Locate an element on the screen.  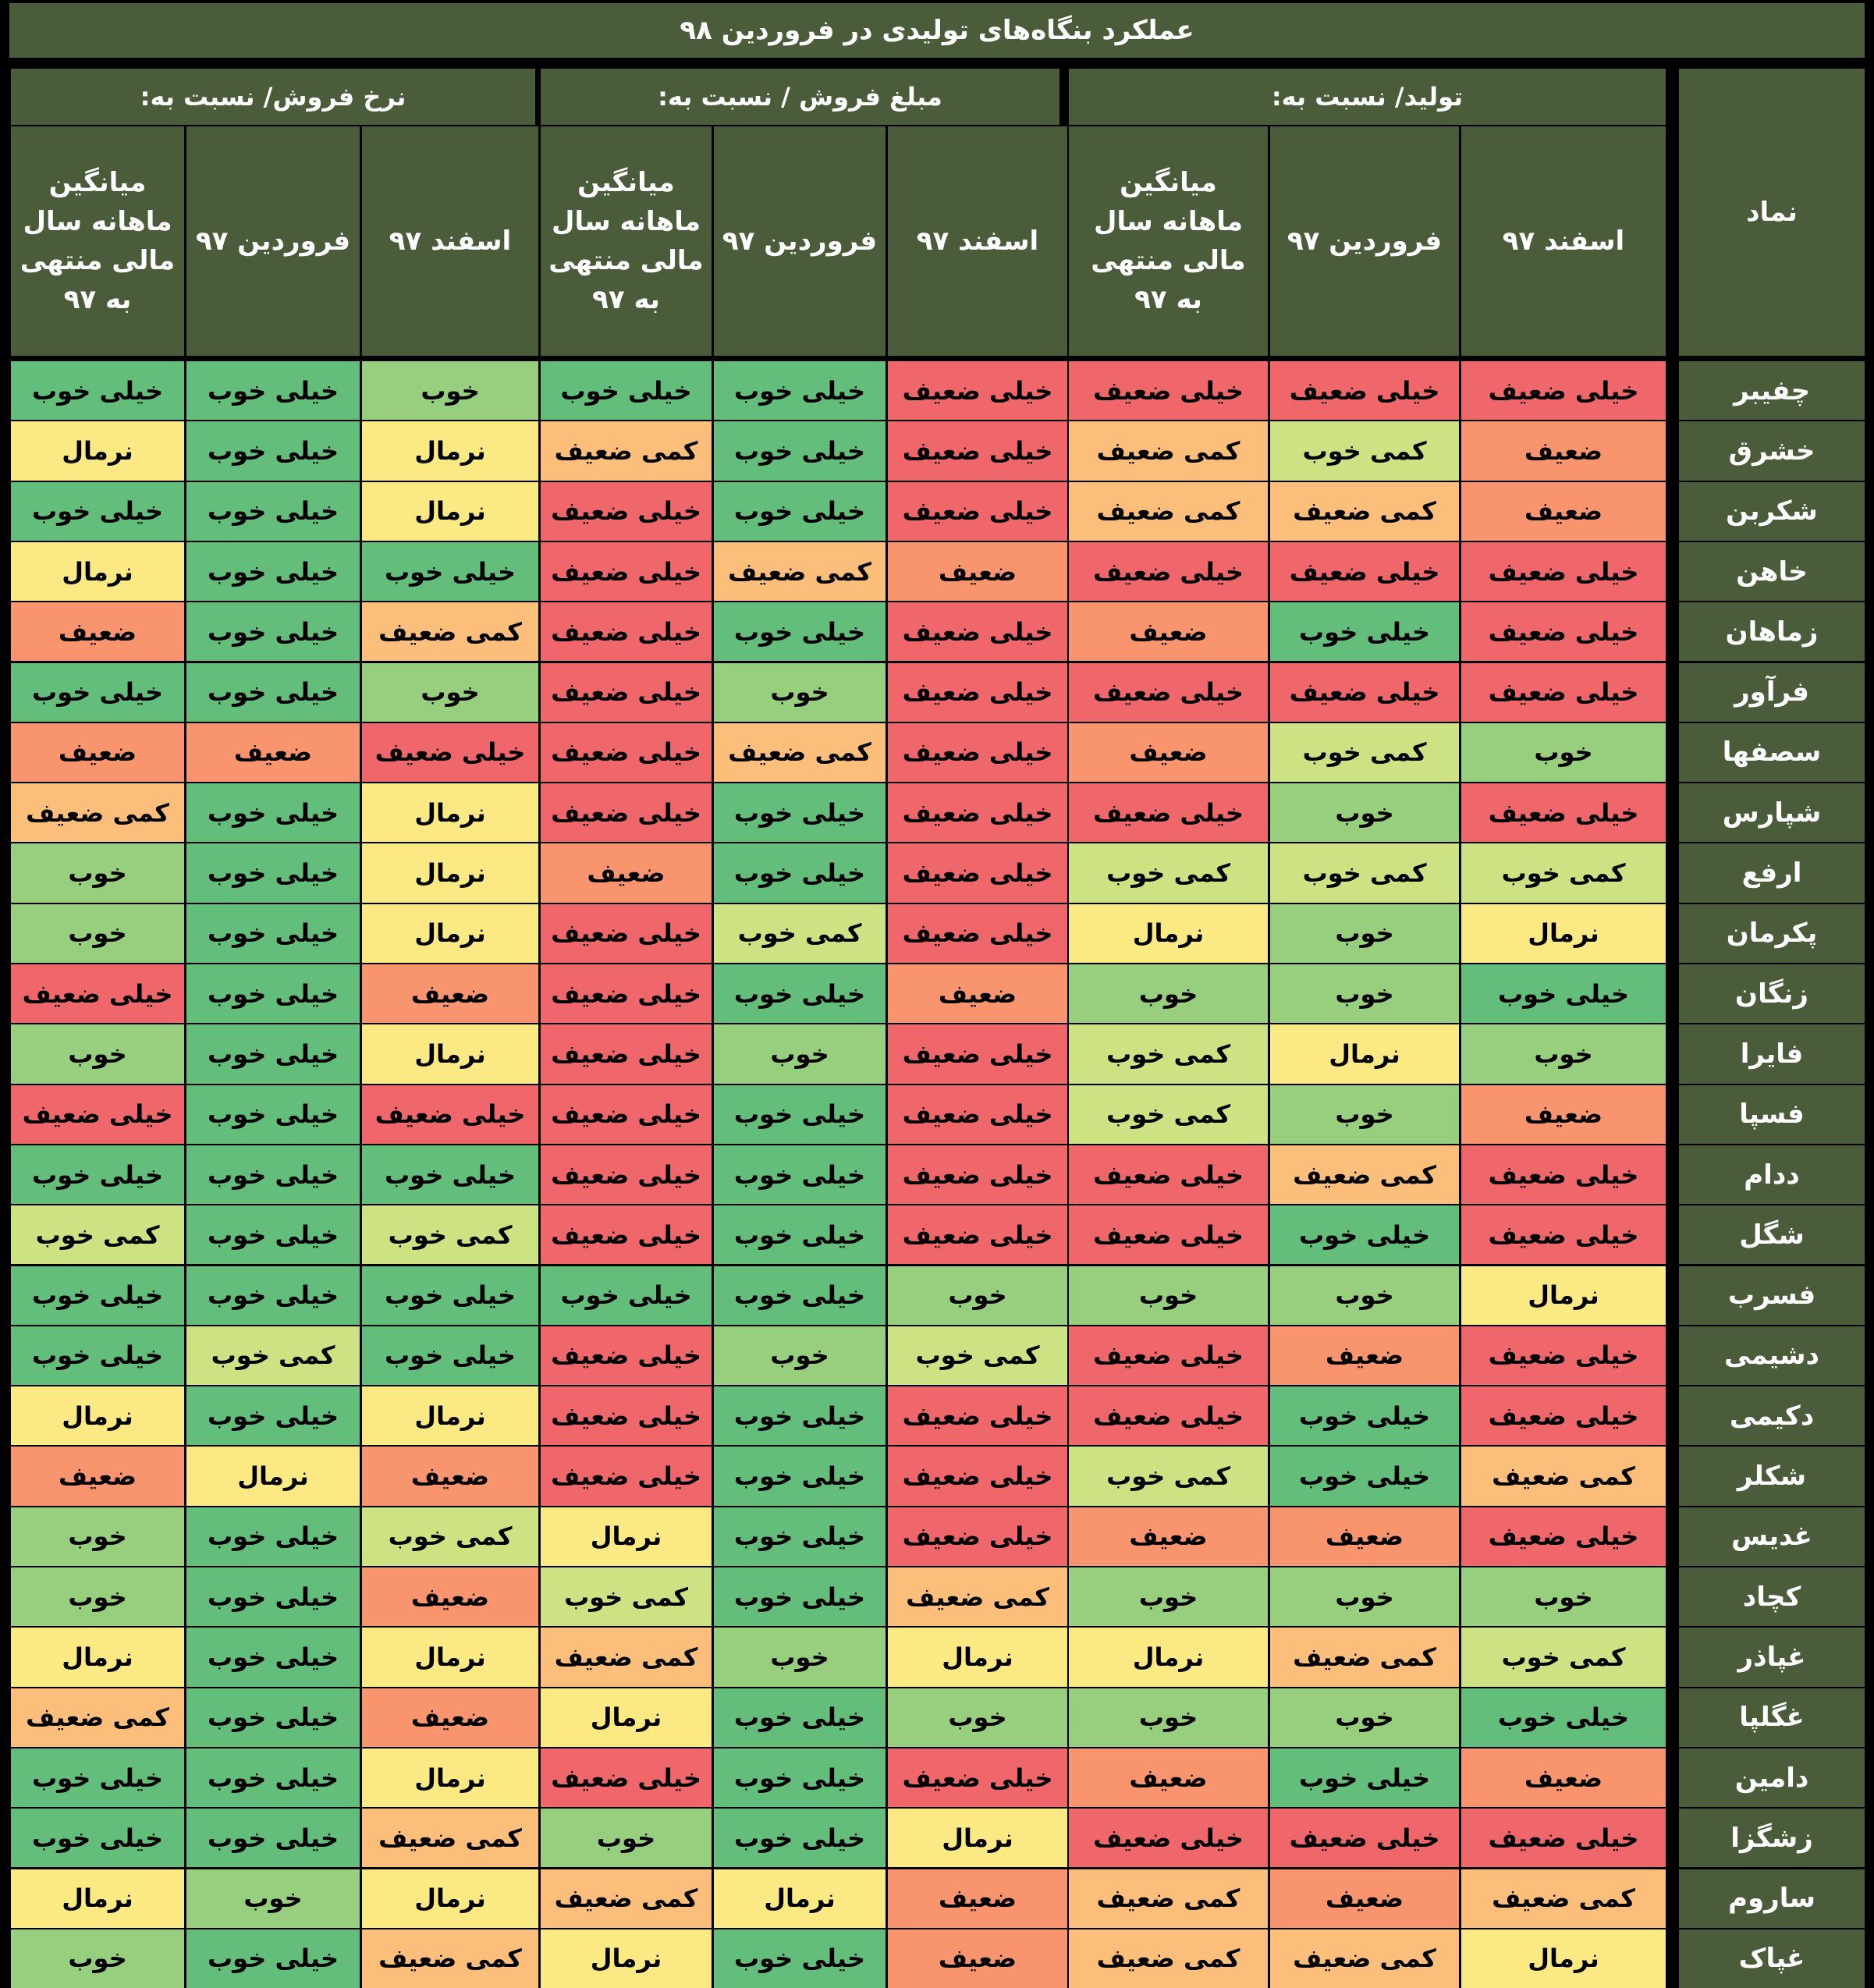
group-header-1: تولید/ نسبت به: is located at coordinates (1368, 97).